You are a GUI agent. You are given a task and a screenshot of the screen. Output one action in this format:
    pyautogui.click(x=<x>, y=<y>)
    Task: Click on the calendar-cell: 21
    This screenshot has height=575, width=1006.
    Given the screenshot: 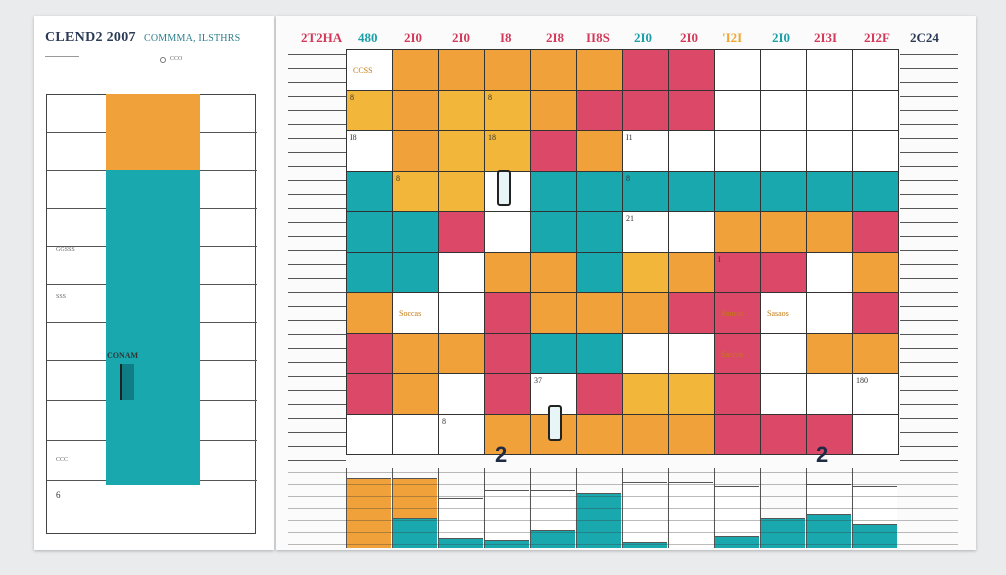 What is the action you would take?
    pyautogui.click(x=645, y=232)
    